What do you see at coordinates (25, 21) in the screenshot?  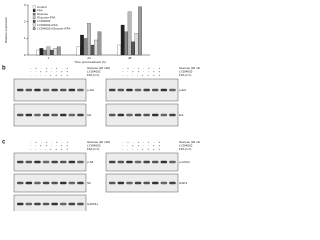 I see `y-tick-label: 2` at bounding box center [25, 21].